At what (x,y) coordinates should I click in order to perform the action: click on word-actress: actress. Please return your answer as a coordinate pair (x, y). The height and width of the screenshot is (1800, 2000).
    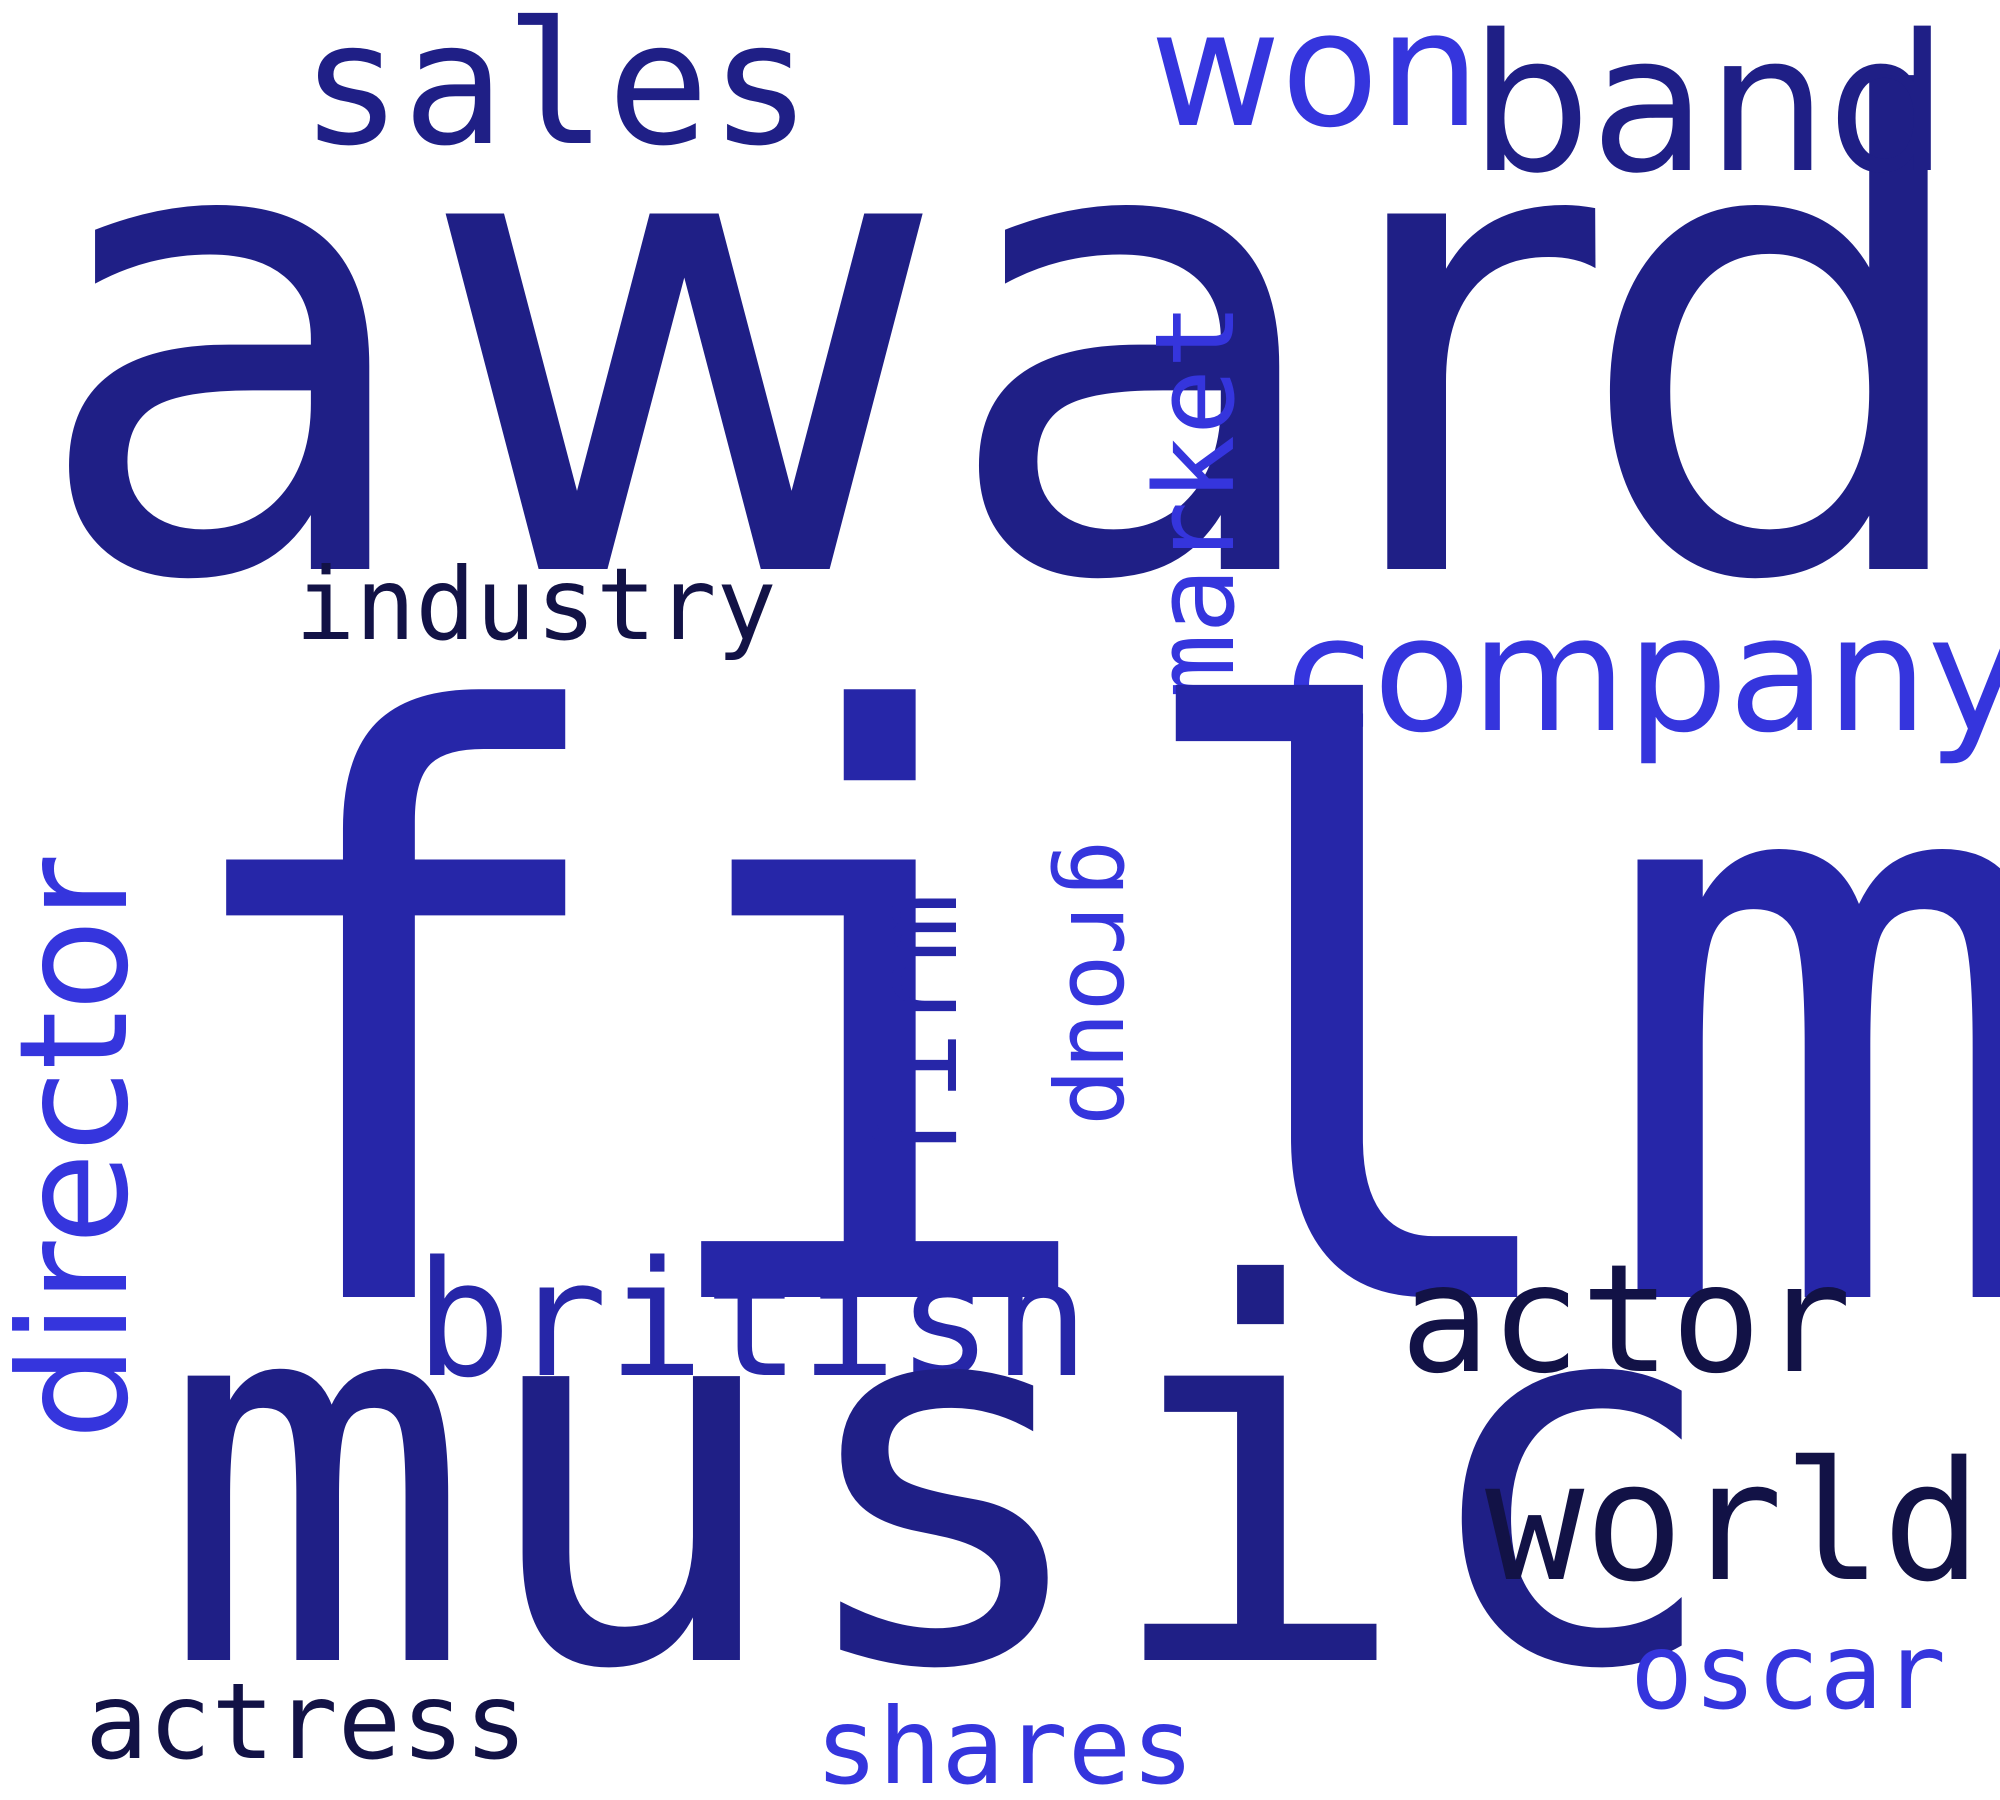
    Looking at the image, I should click on (306, 1722).